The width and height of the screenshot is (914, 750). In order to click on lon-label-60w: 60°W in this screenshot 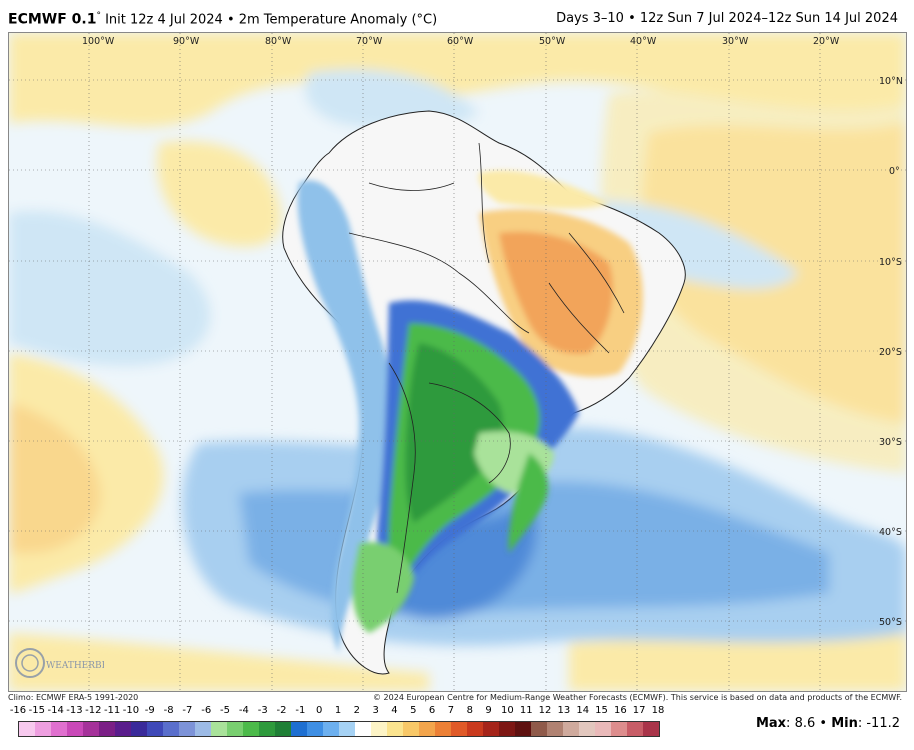, I will do `click(460, 41)`.